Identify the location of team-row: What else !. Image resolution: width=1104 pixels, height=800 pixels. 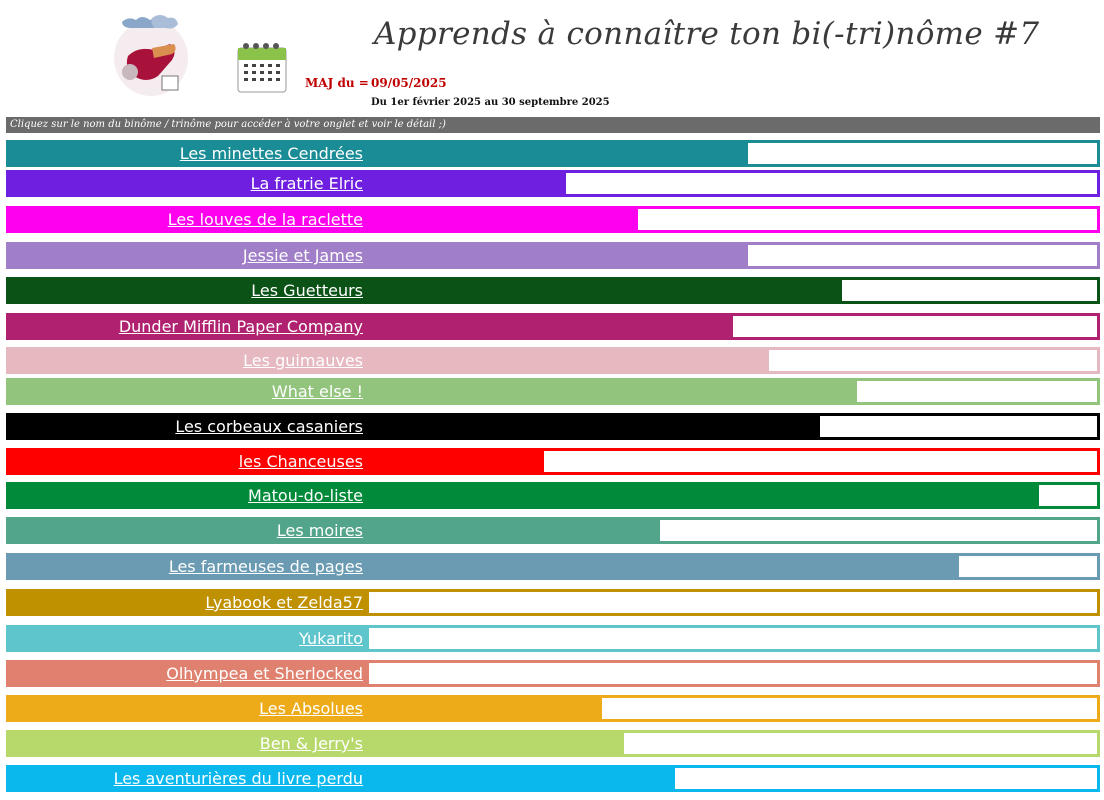
(553, 391).